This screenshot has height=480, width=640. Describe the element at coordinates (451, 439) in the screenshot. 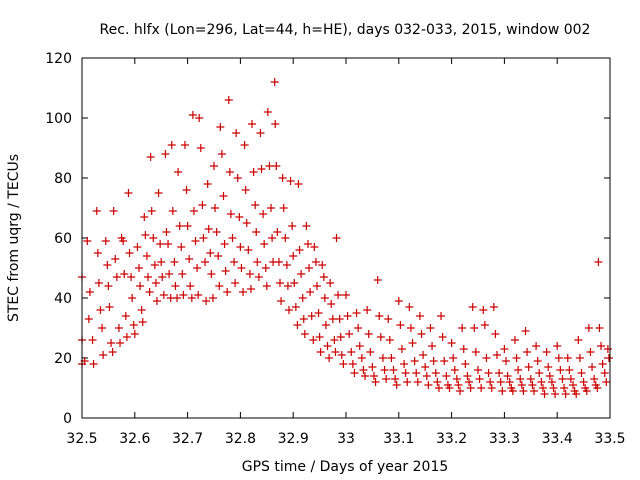

I see `x-tick-label: 33.2` at that location.